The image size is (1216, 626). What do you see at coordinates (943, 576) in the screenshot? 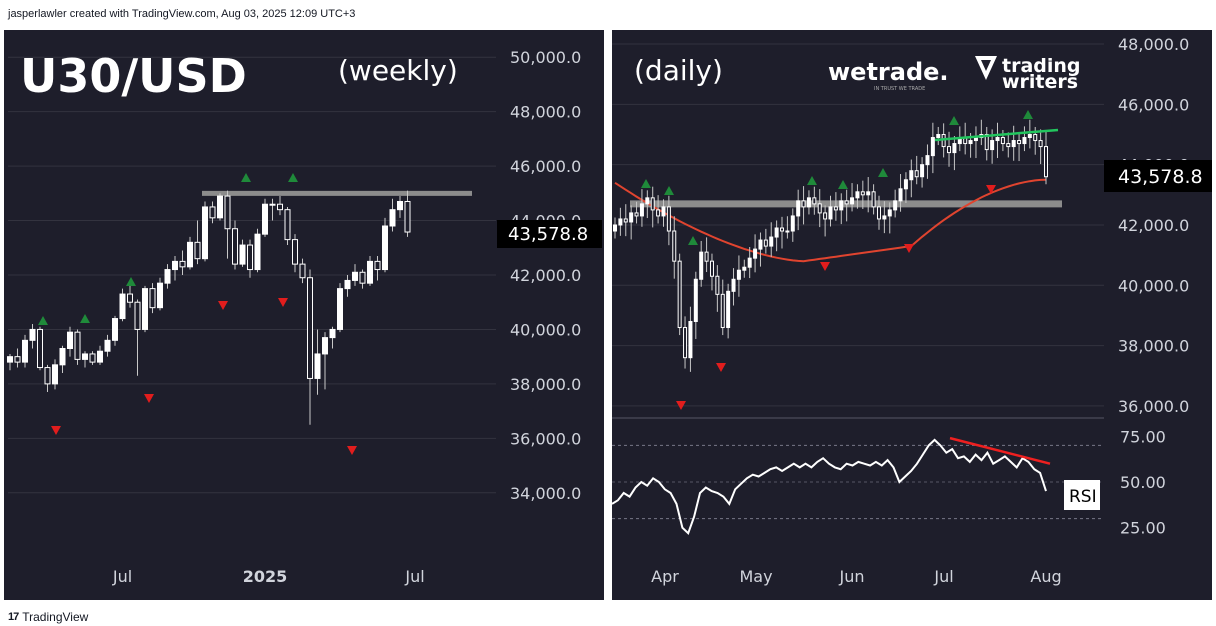
I see `daily-x-tick-label: Jul` at bounding box center [943, 576].